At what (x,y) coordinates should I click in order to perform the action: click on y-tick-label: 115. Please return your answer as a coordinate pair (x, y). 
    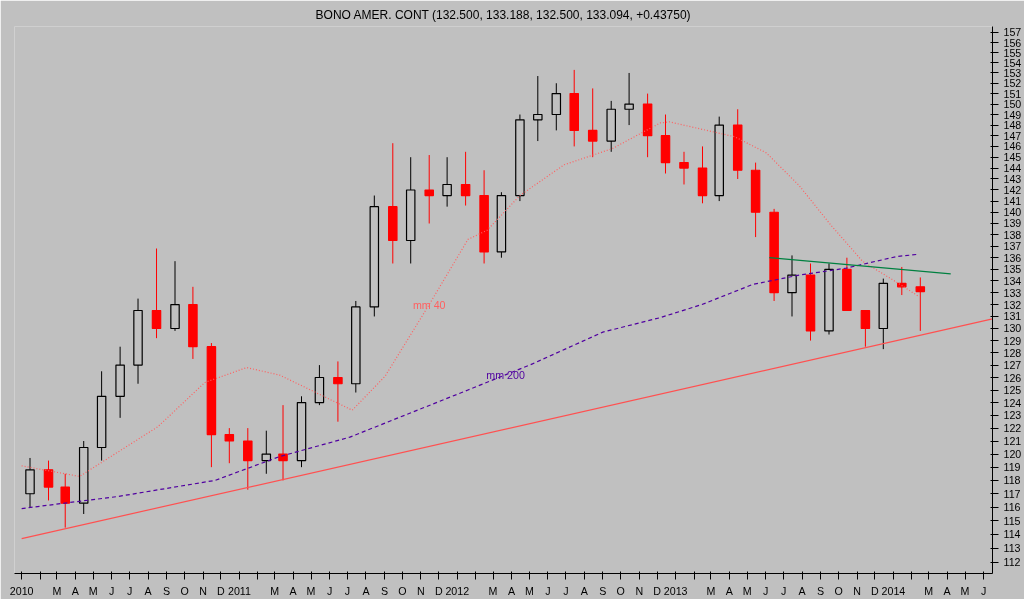
    Looking at the image, I should click on (1012, 520).